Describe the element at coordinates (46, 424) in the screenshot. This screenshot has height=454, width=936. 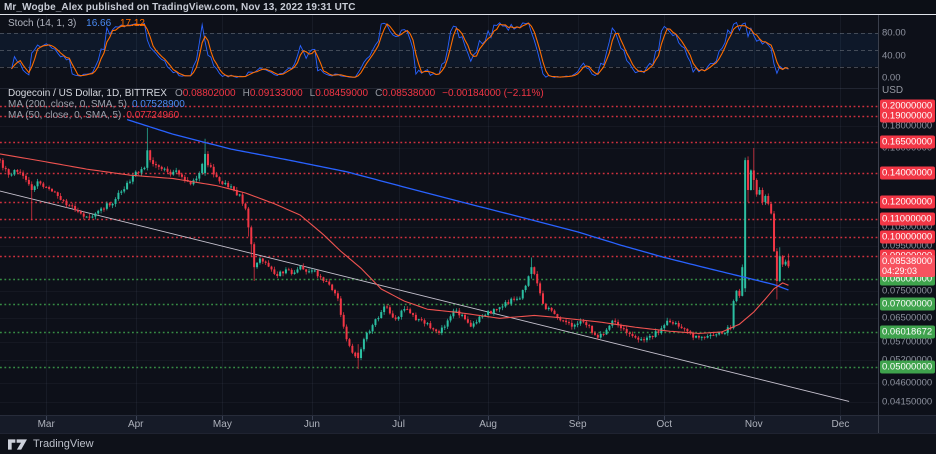
I see `month-label-mar: Mar` at that location.